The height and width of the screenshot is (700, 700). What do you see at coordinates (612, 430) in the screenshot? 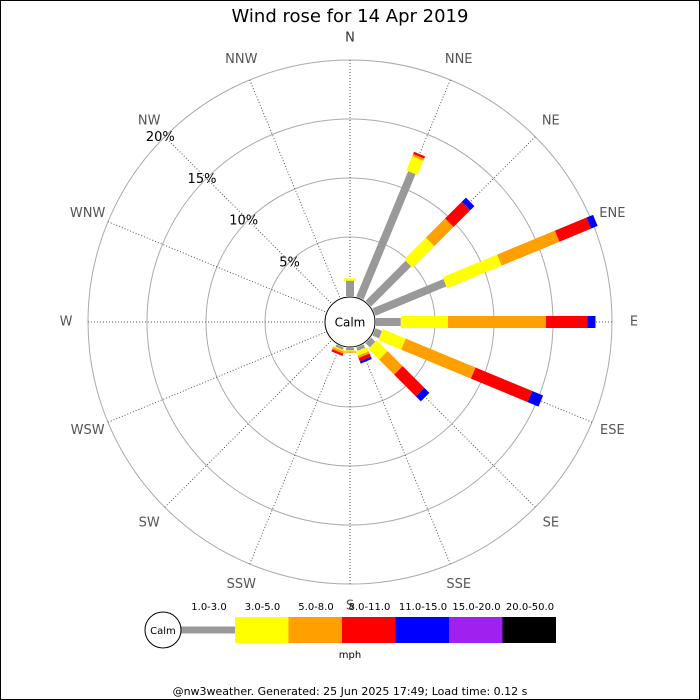
I see `direction-label: ESE` at bounding box center [612, 430].